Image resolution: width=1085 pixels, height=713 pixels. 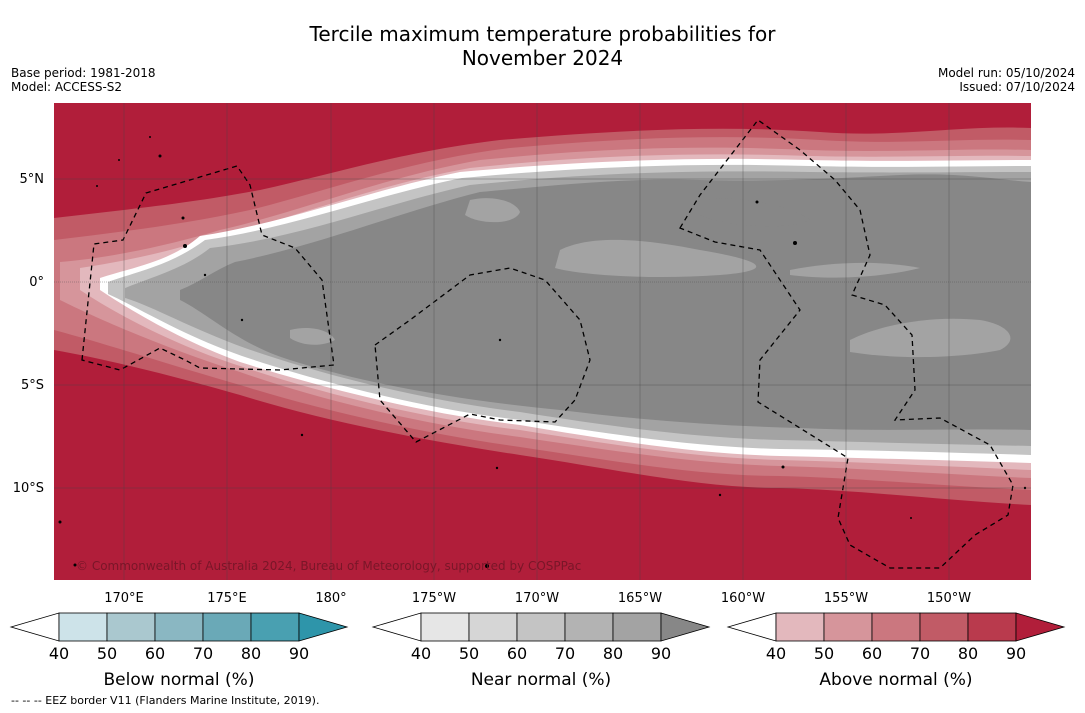 What do you see at coordinates (179, 651) in the screenshot?
I see `colorbar-0: 40 50 60 70 80 90 Below normal (%)` at bounding box center [179, 651].